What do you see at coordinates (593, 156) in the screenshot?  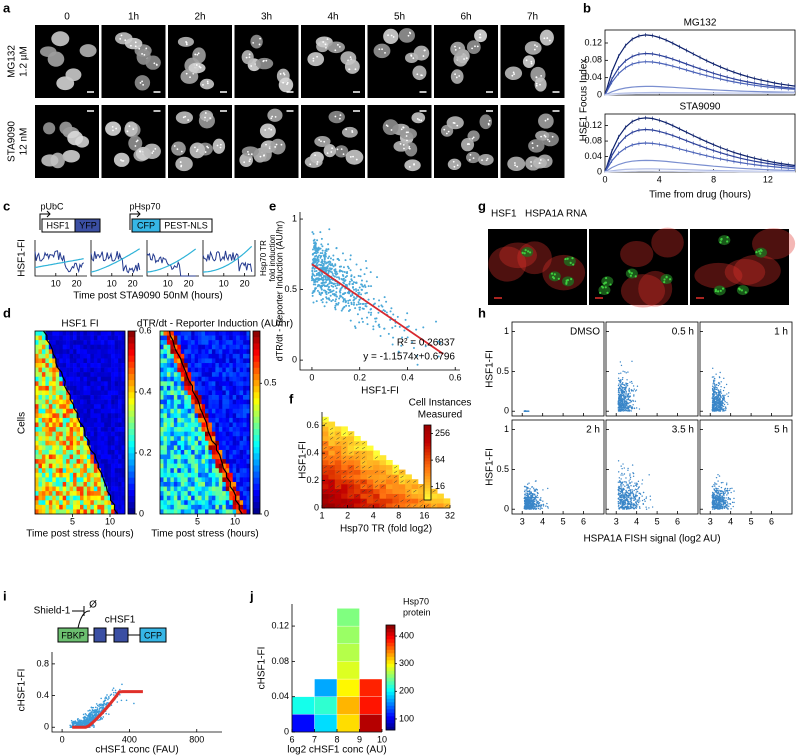 I see `y-tick-label: 0.04` at bounding box center [593, 156].